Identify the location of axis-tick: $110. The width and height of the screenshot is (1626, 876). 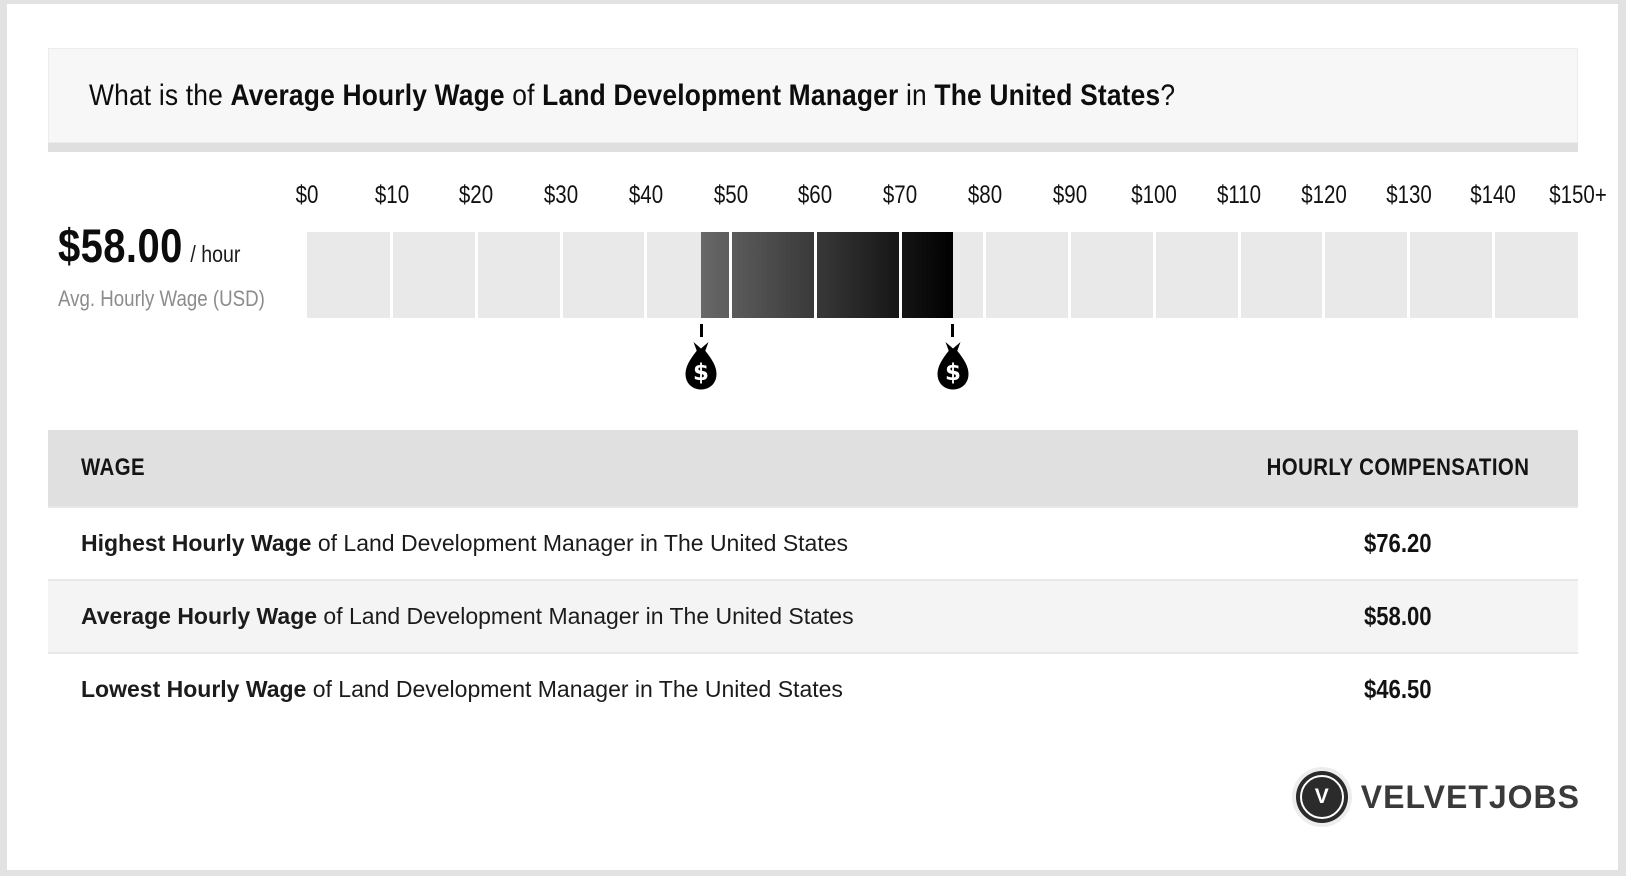
(1239, 195).